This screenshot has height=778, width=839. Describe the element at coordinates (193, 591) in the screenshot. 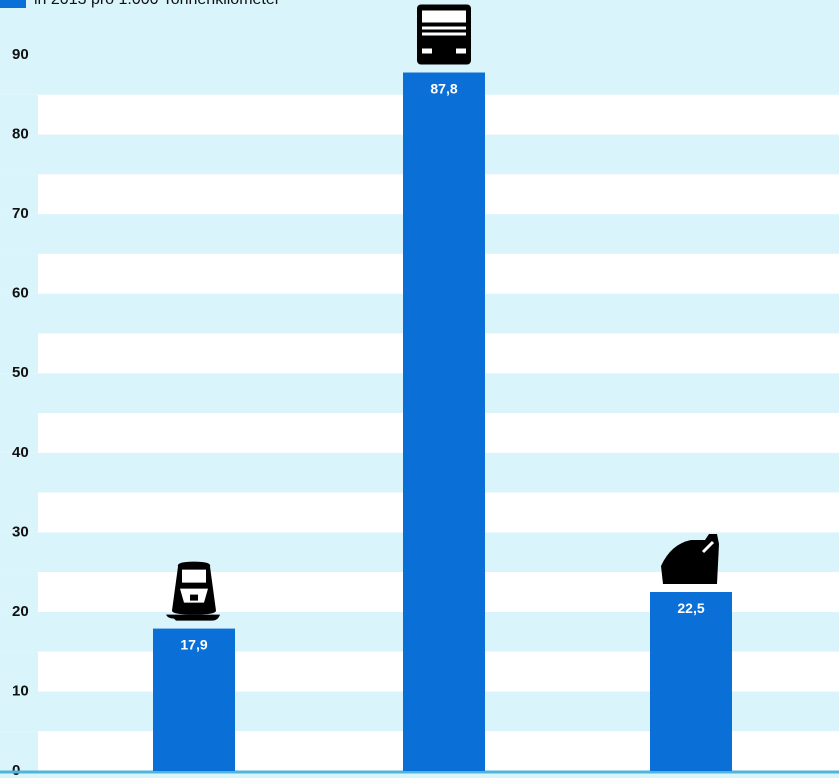

I see `bus-icon` at that location.